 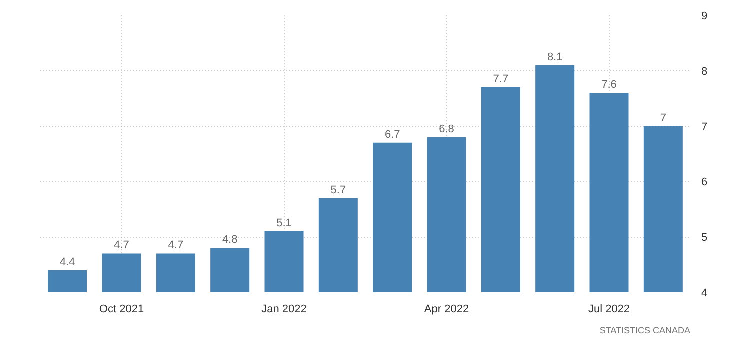 What do you see at coordinates (68, 262) in the screenshot?
I see `data-label: 4.4` at bounding box center [68, 262].